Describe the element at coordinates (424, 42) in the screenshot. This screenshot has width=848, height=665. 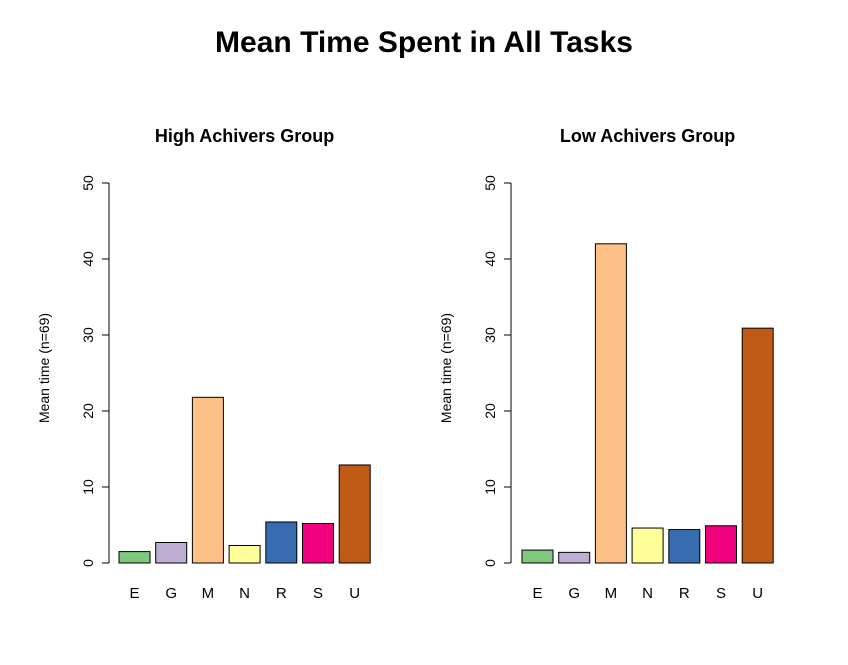
I see `figure-title: Mean Time Spent in All Tasks` at that location.